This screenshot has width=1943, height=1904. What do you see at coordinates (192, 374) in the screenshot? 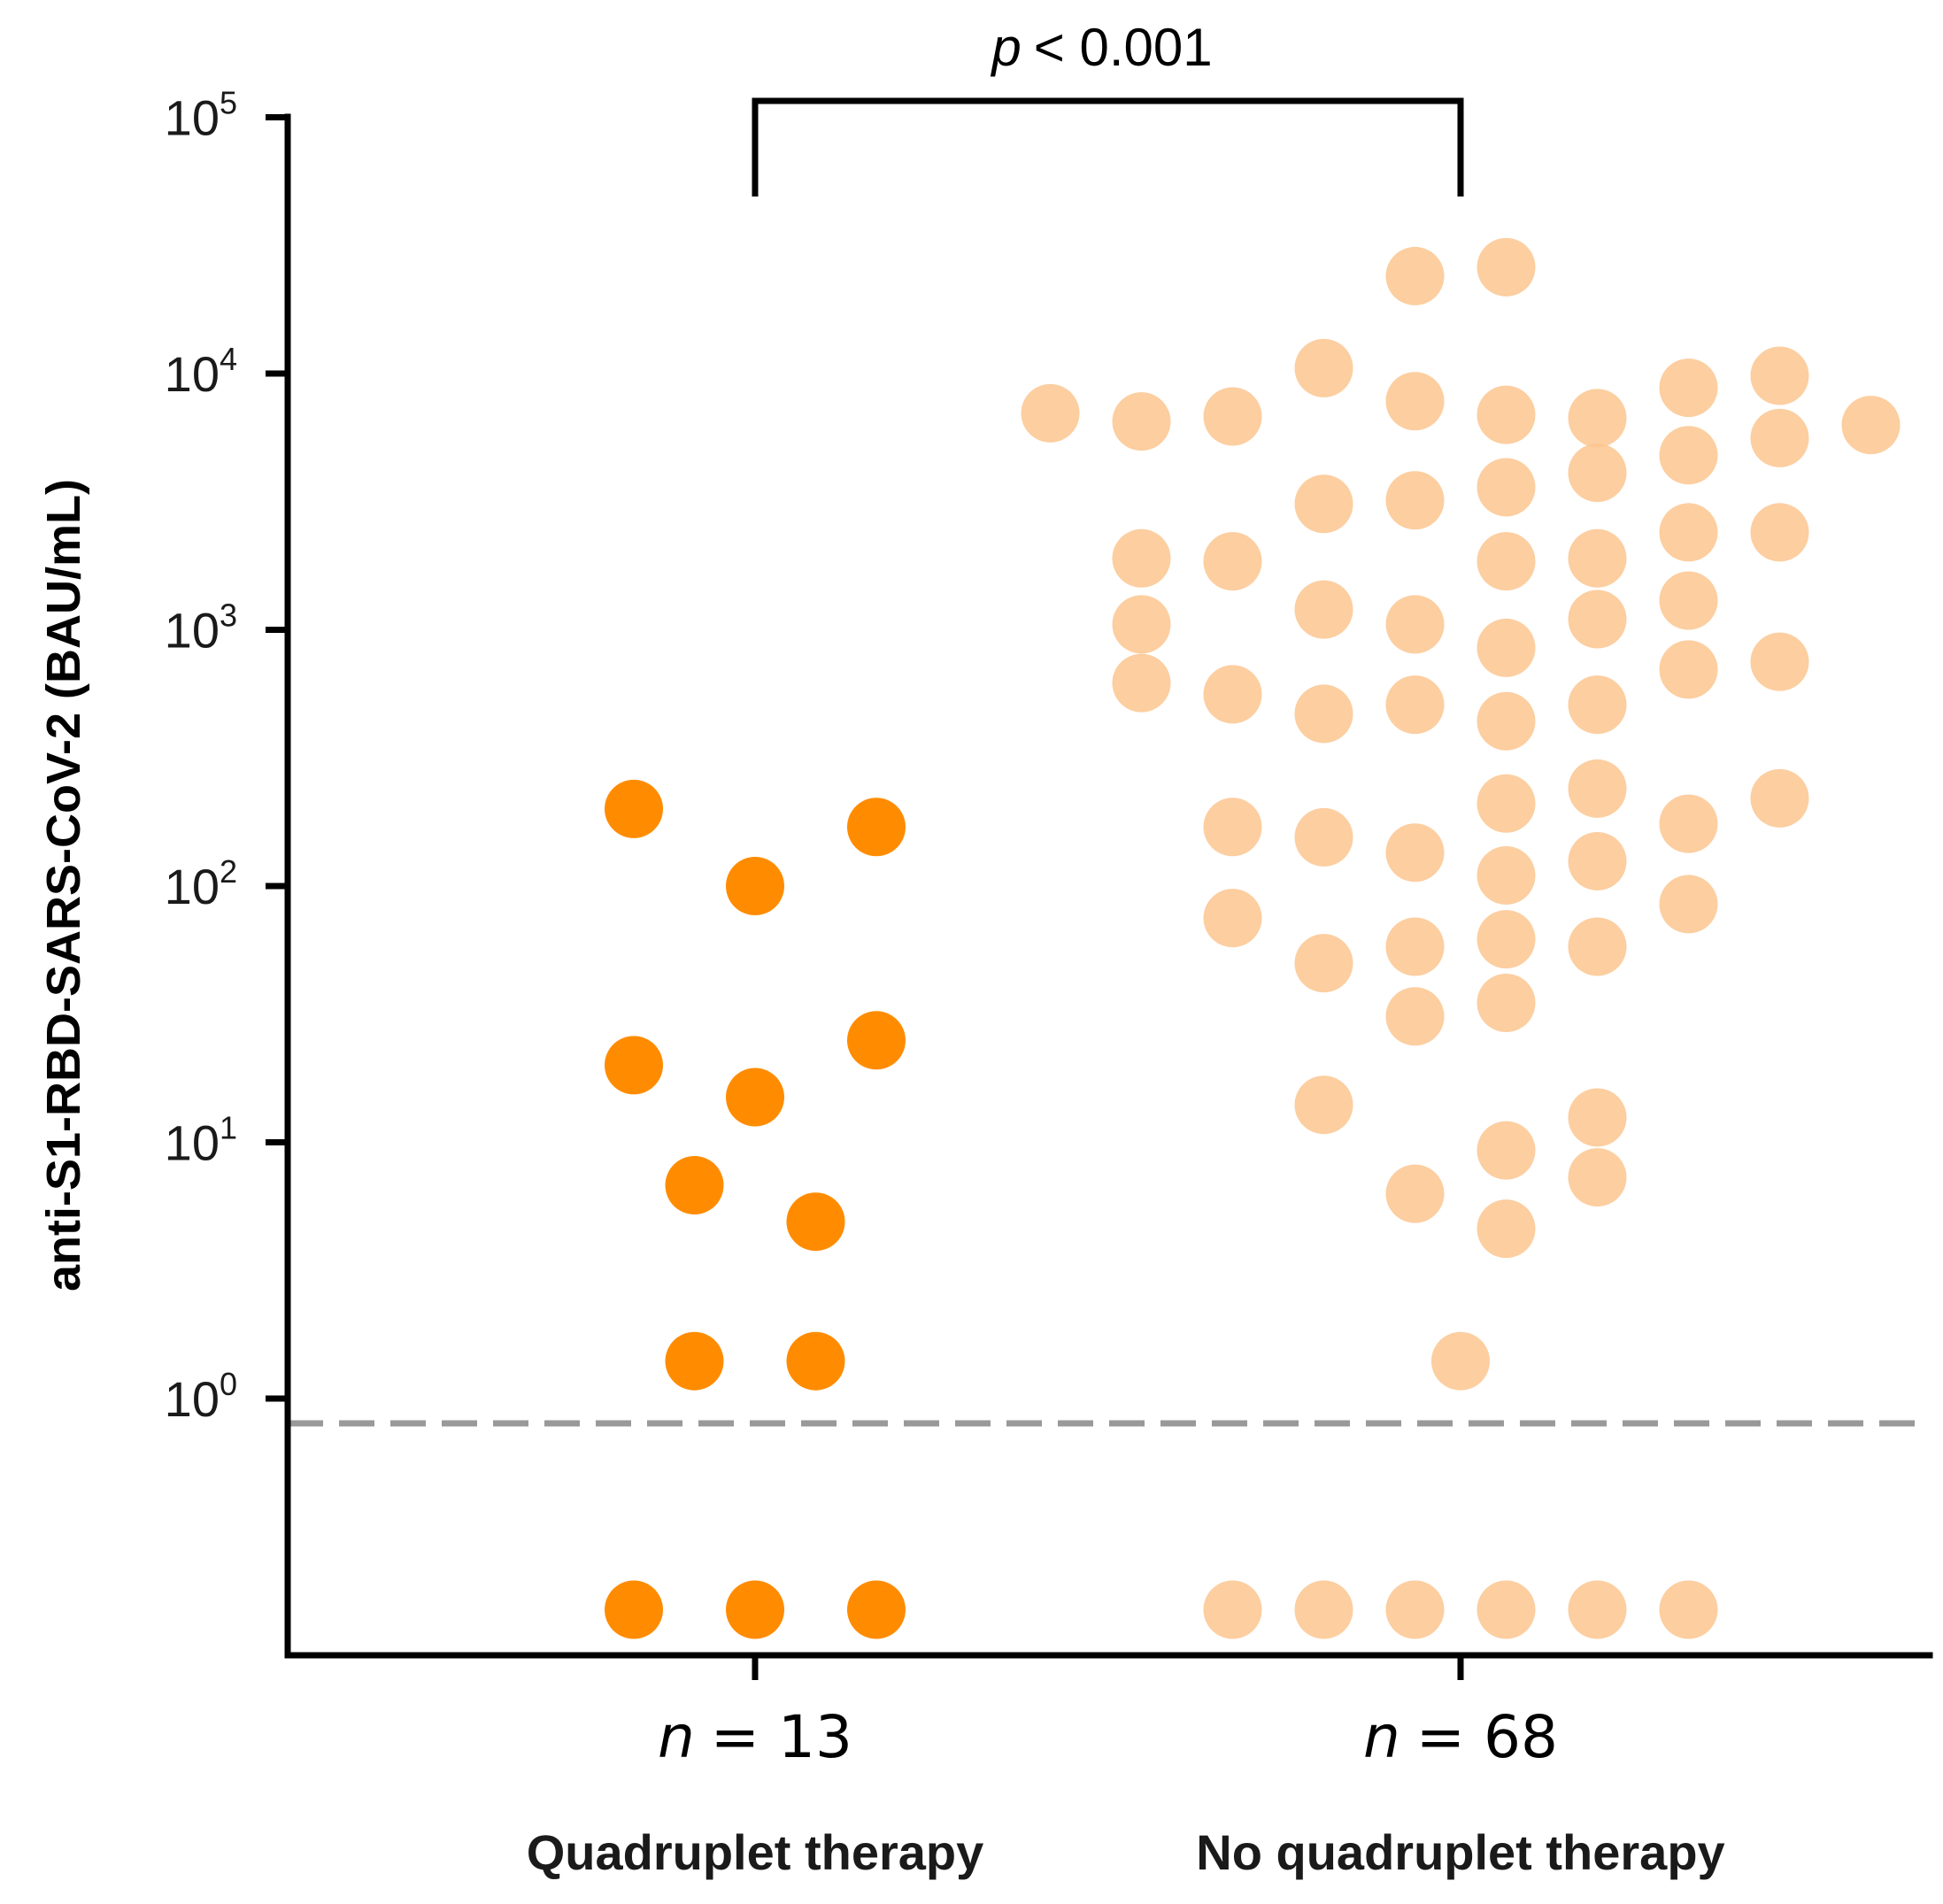
I see `y-tick-base-4: 10` at bounding box center [192, 374].